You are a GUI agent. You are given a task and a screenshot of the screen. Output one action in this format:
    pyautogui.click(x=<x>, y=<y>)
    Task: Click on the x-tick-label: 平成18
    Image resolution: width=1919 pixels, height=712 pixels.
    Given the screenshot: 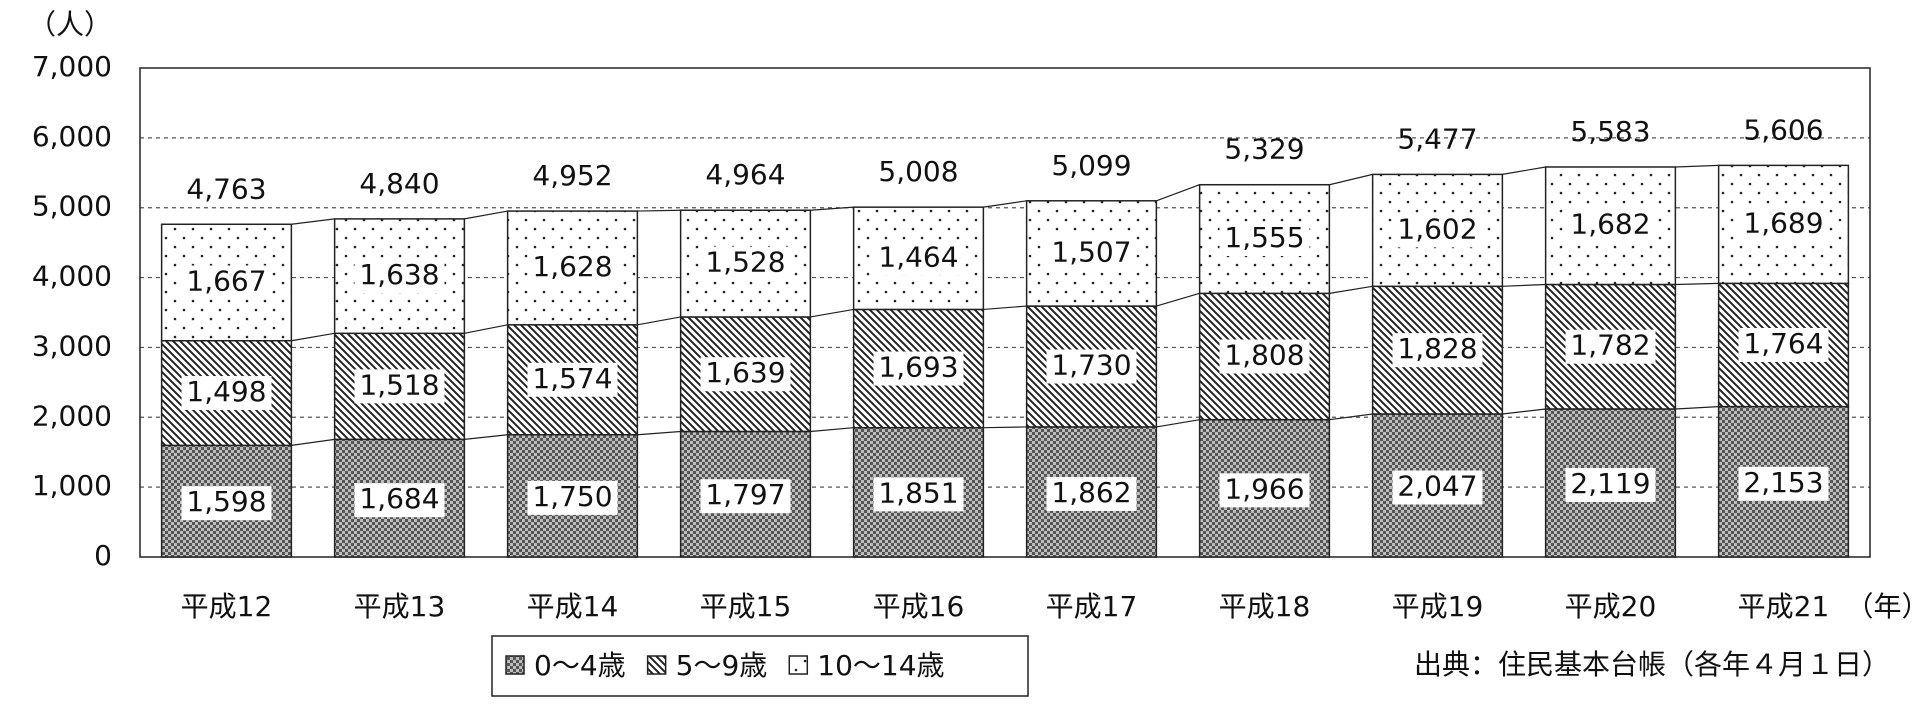 What is the action you would take?
    pyautogui.click(x=1265, y=606)
    